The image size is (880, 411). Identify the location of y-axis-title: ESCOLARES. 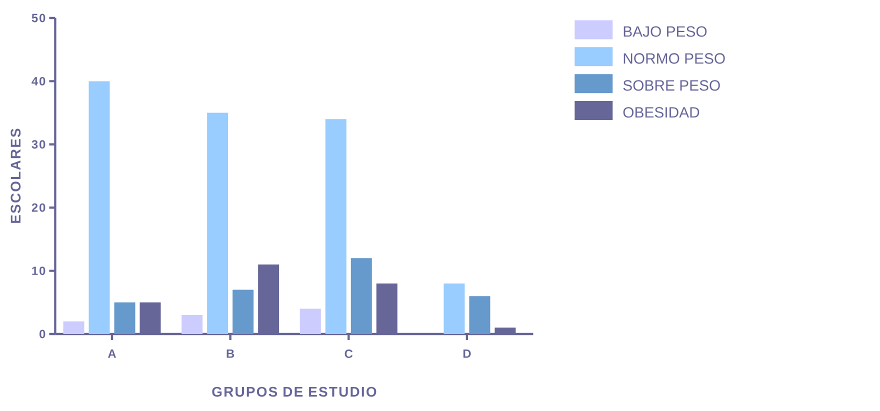
(15, 175).